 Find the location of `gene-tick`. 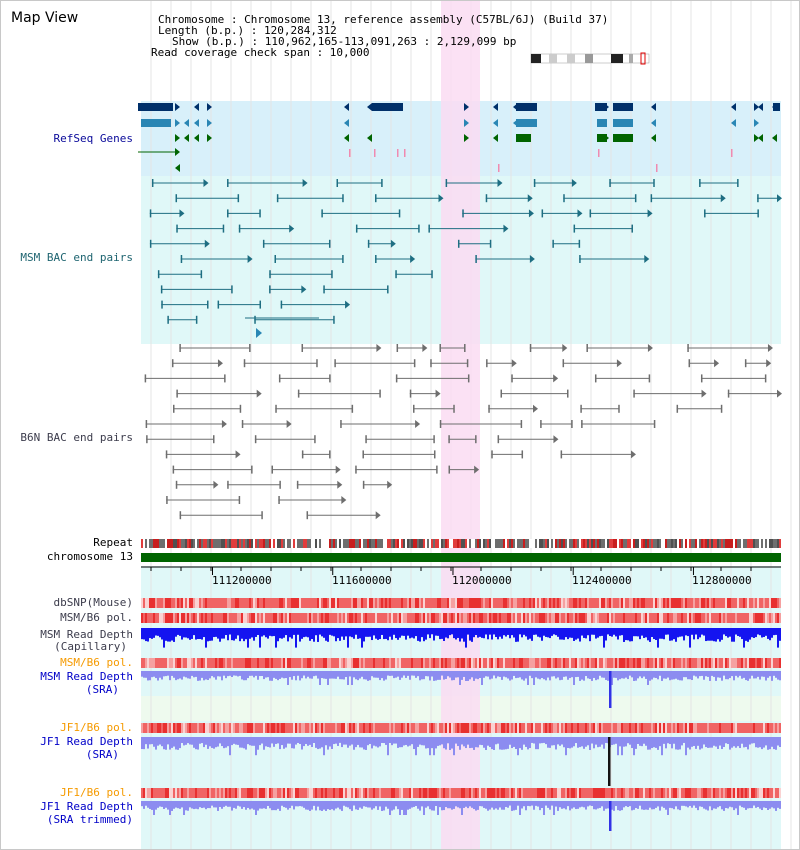

gene-tick is located at coordinates (350, 153).